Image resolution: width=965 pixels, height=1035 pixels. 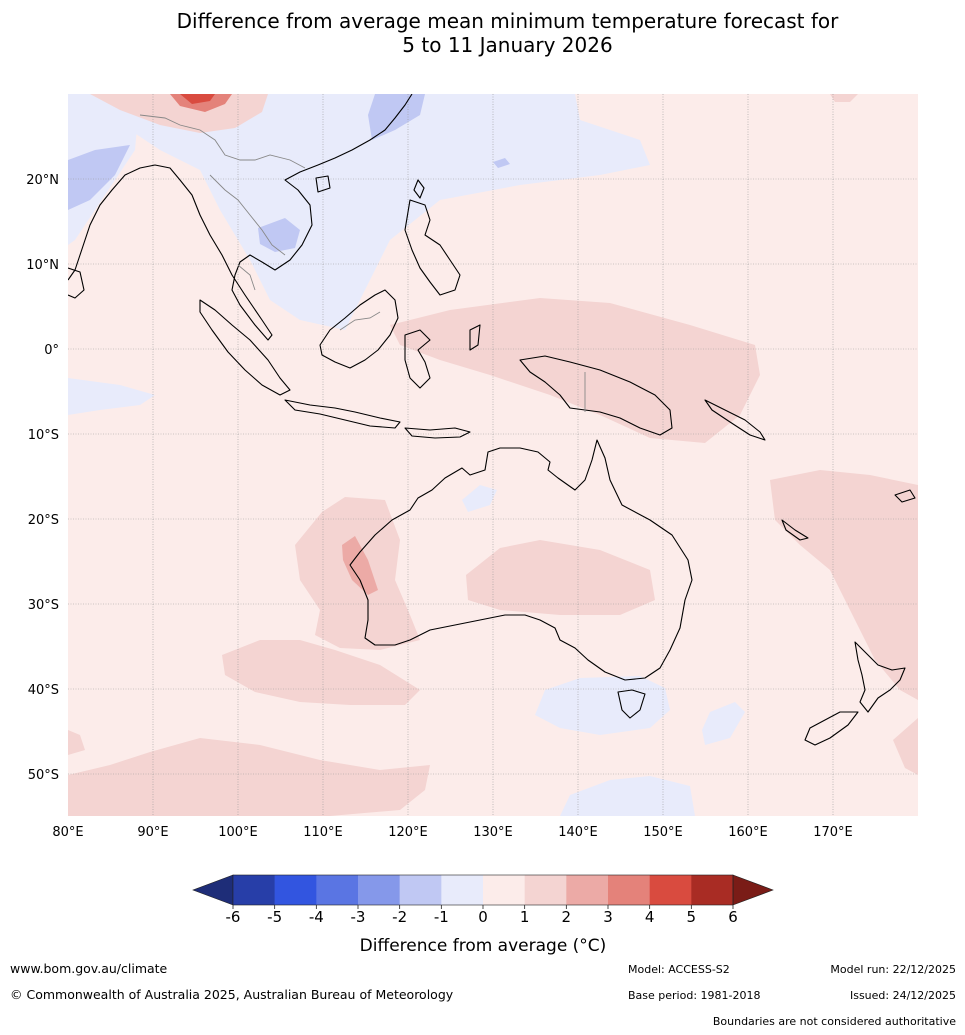 What do you see at coordinates (831, 728) in the screenshot?
I see `coastline-new-zealand-south` at bounding box center [831, 728].